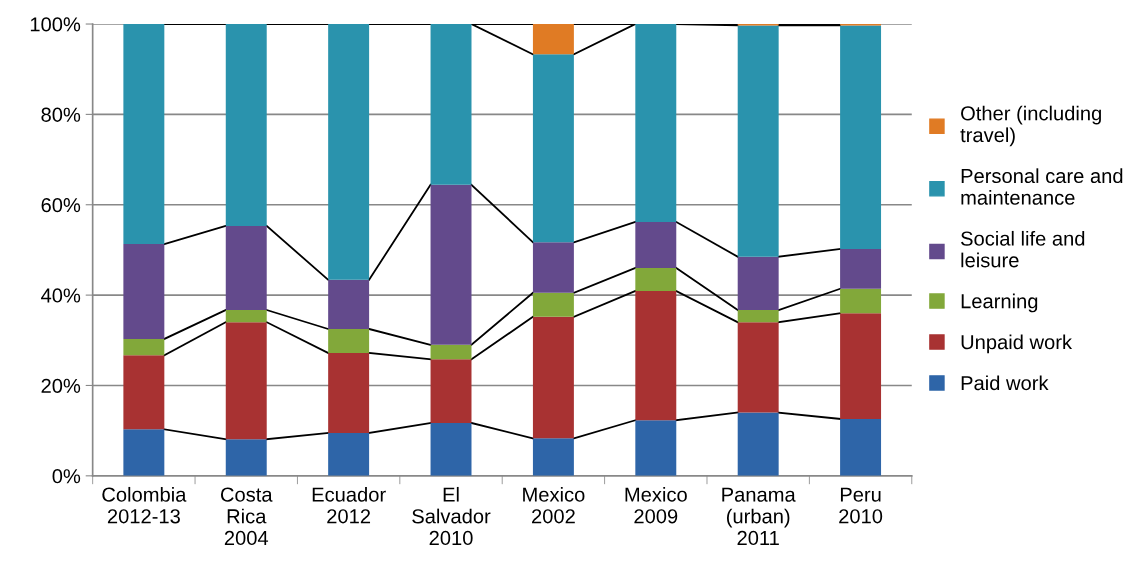 This screenshot has width=1144, height=586. Describe the element at coordinates (861, 505) in the screenshot. I see `x-tick-label: Peru 2010` at that location.